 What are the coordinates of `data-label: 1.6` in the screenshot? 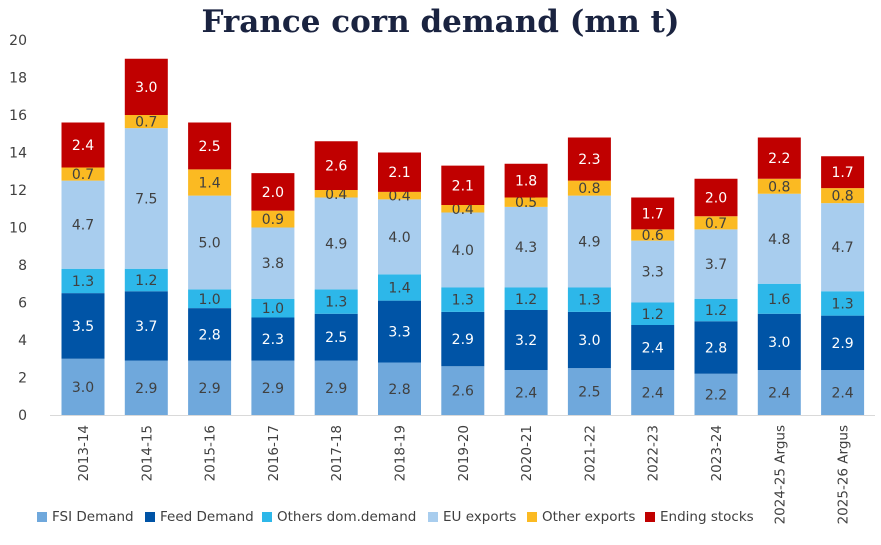 It's located at (779, 300).